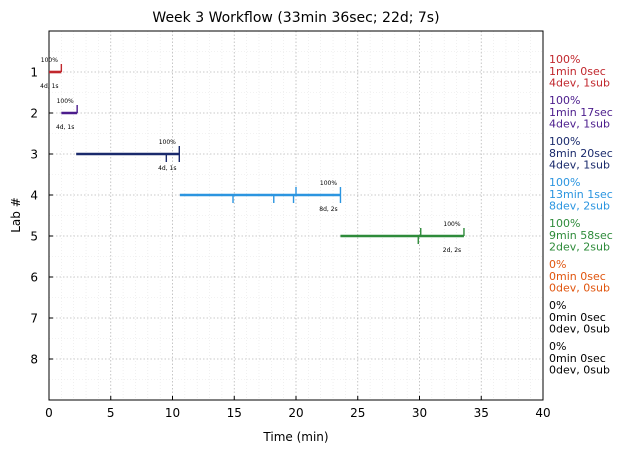  I want to click on side-label-line: 1min 17sec, so click(581, 112).